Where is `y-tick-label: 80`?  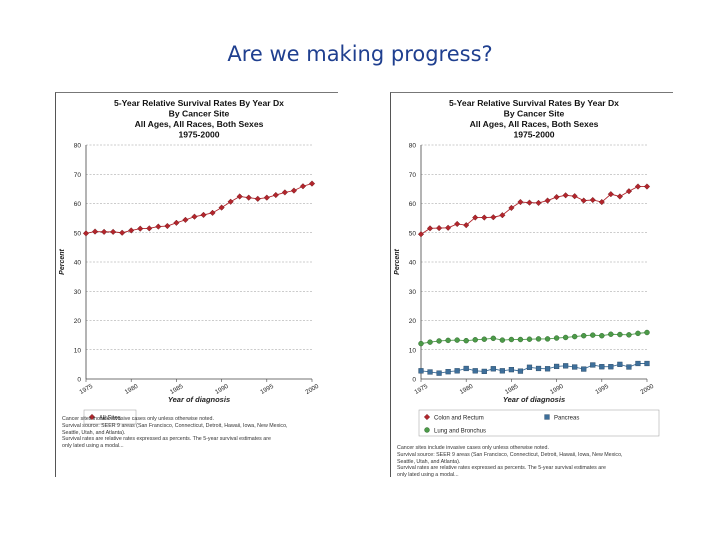 y-tick-label: 80 is located at coordinates (413, 146).